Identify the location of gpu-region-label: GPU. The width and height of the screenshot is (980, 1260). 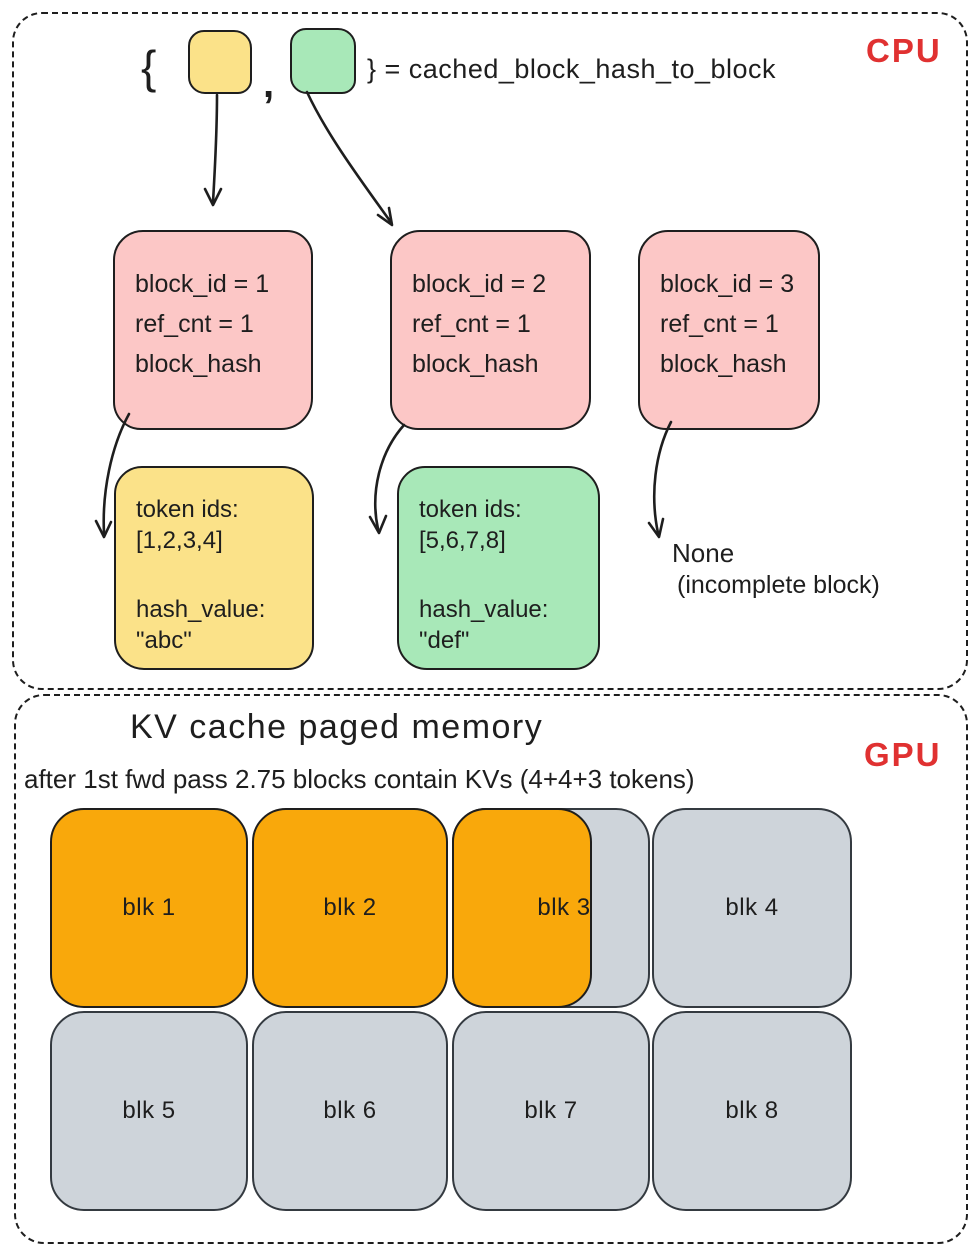
(903, 754).